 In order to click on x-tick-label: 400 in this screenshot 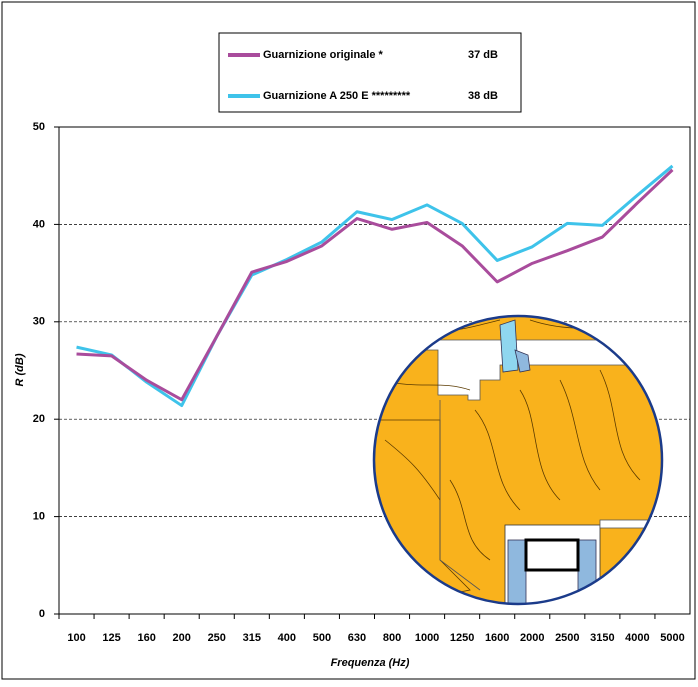, I will do `click(287, 638)`.